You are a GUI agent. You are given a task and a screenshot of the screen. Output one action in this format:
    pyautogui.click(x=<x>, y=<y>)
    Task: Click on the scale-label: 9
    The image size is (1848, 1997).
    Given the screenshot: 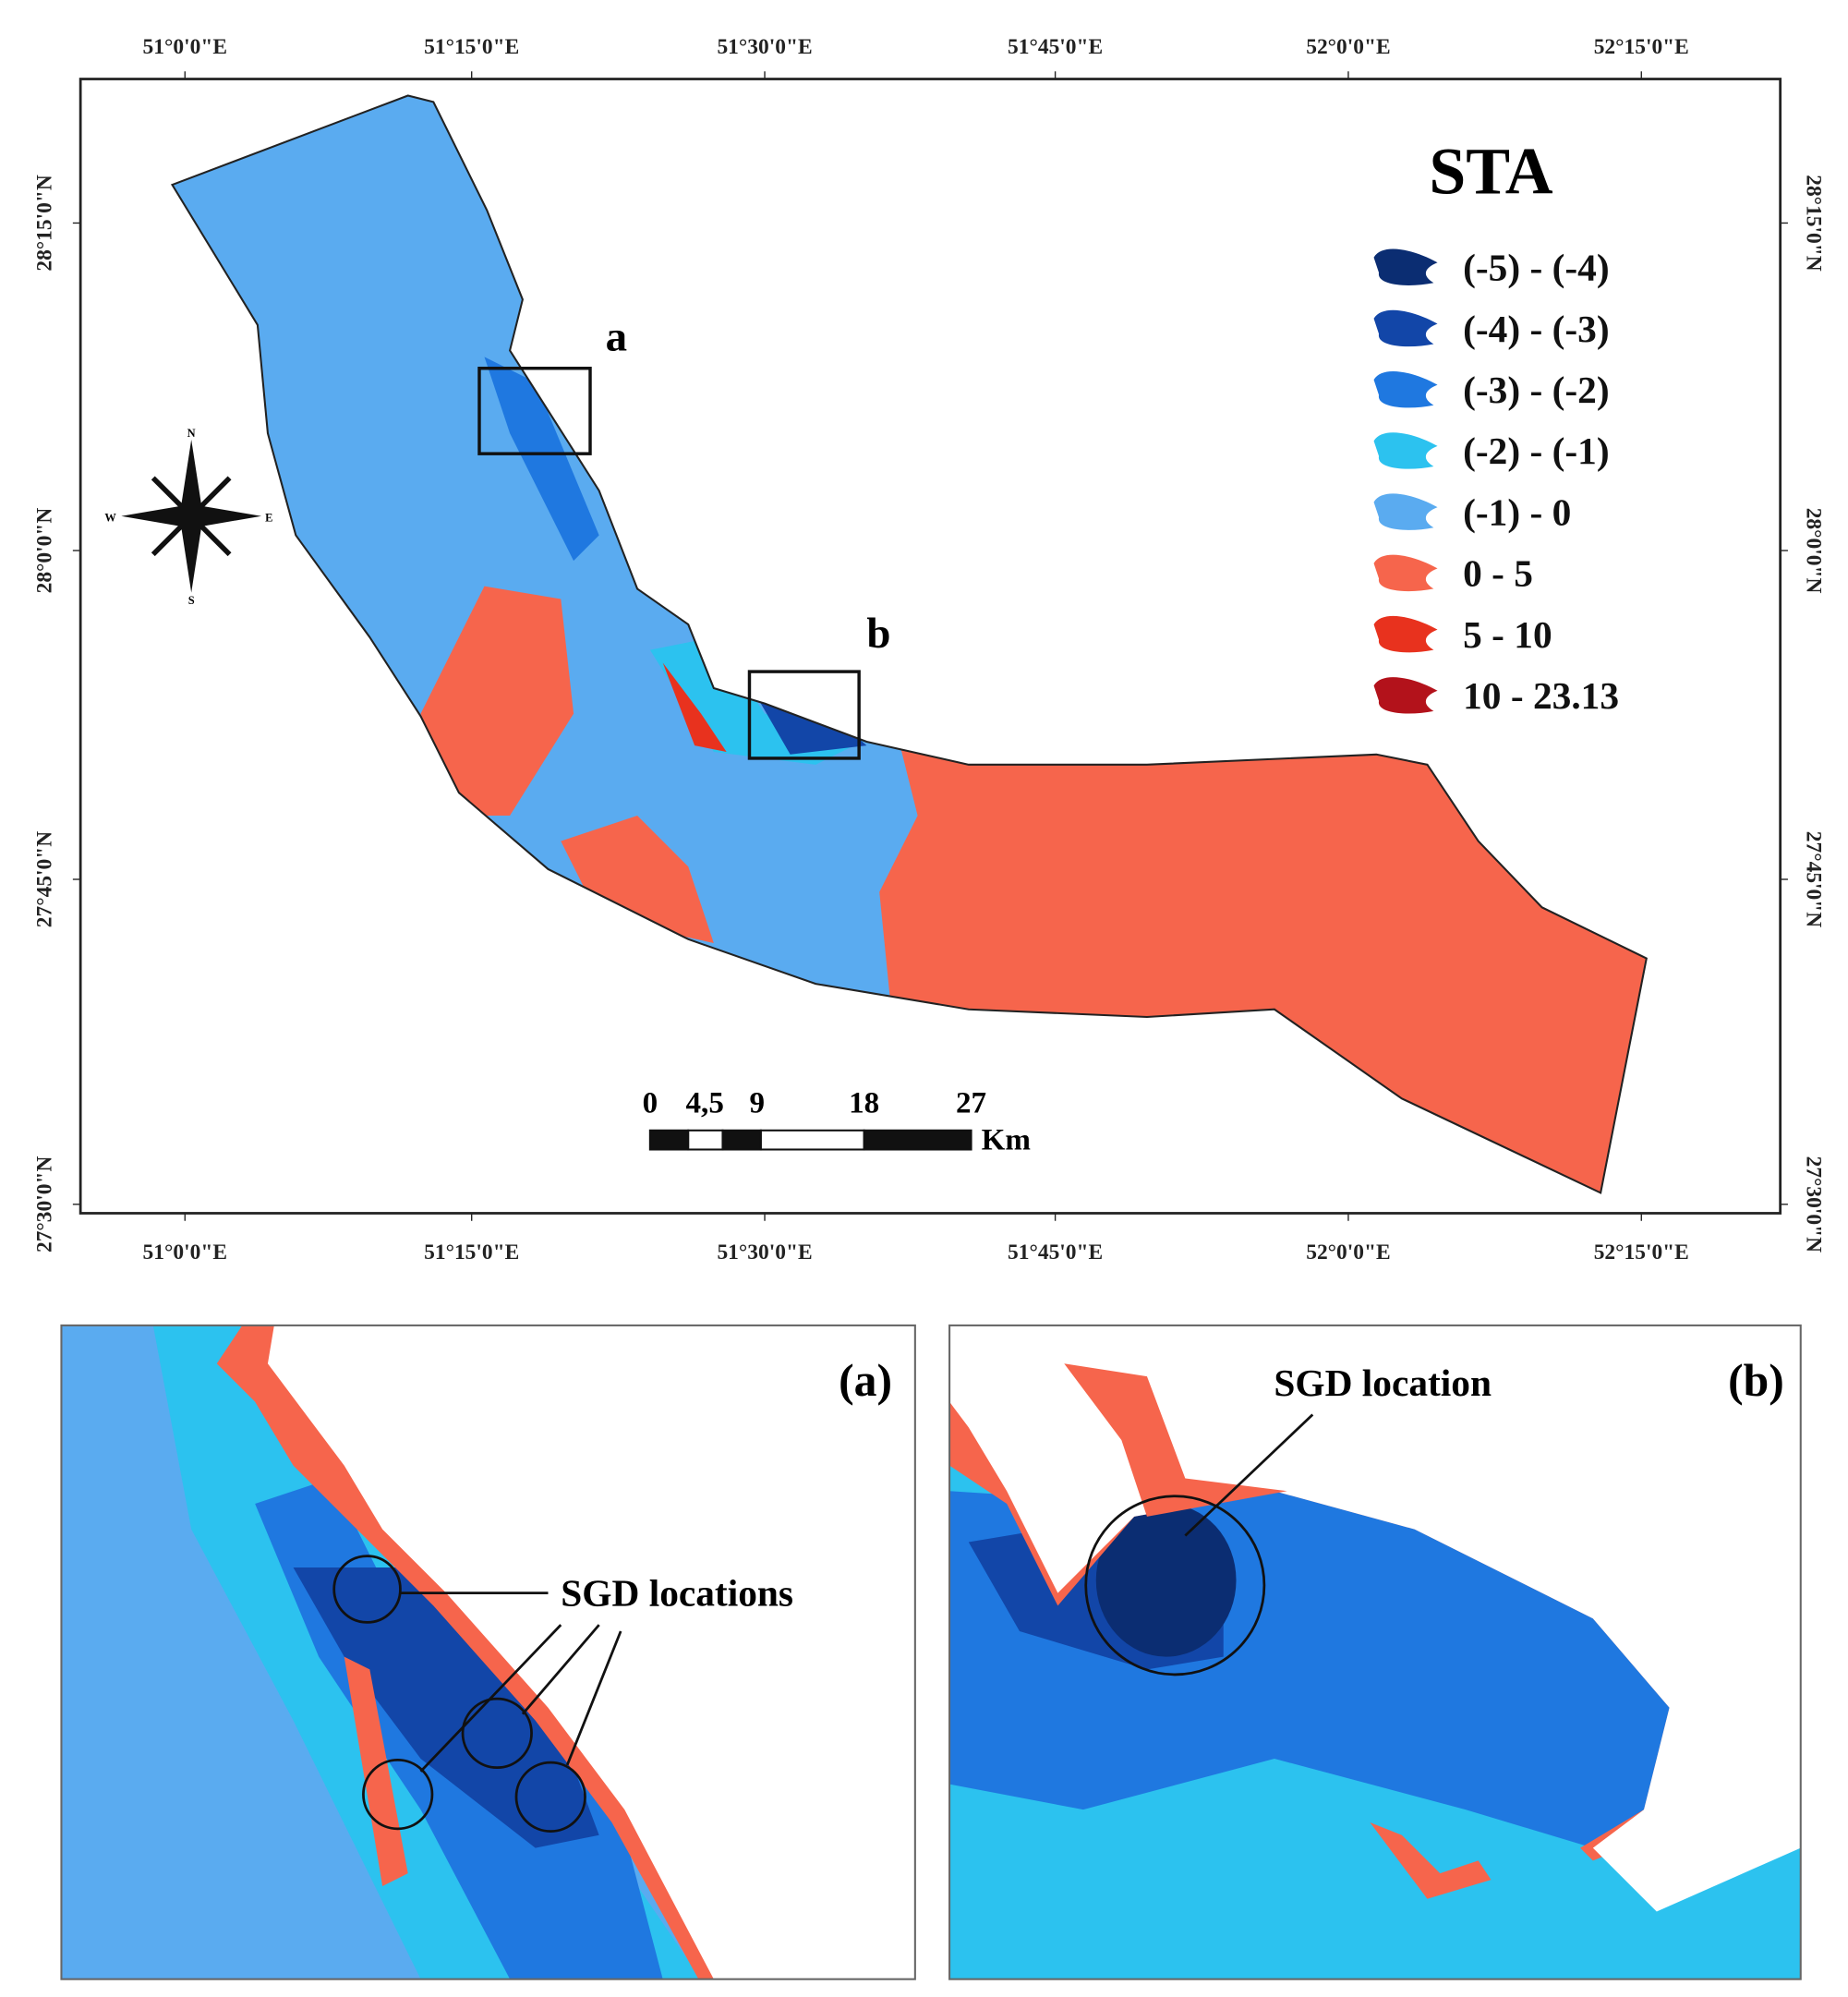 What is the action you would take?
    pyautogui.click(x=757, y=1102)
    